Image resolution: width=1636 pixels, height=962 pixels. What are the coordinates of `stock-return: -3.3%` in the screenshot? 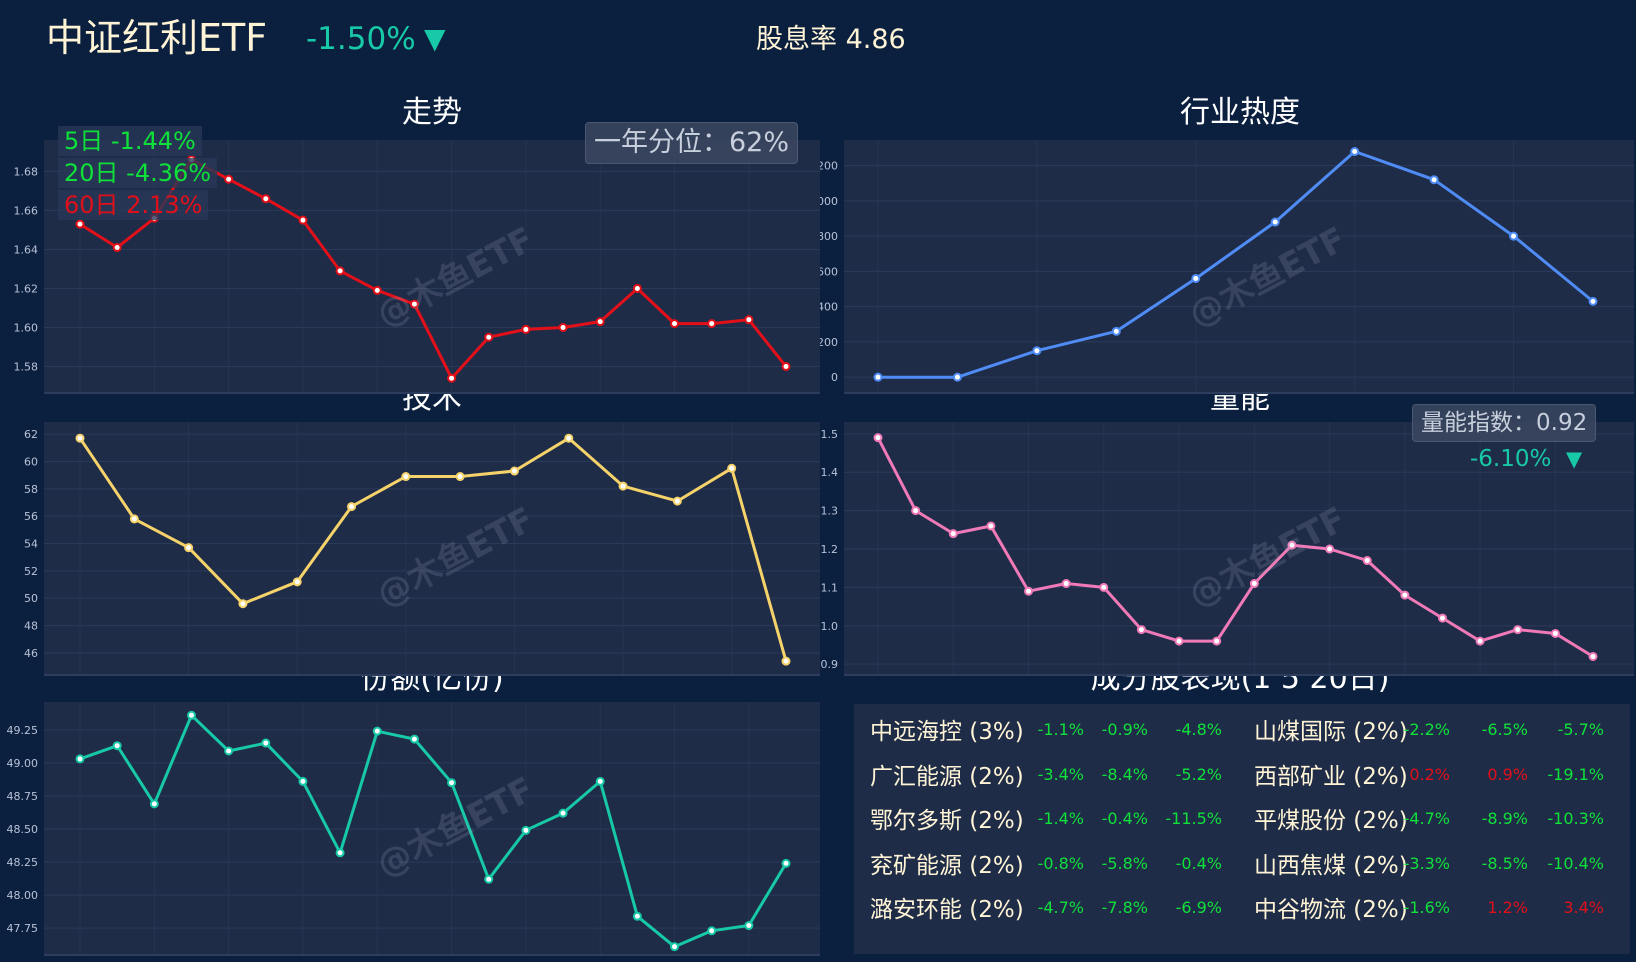 It's located at (1426, 863).